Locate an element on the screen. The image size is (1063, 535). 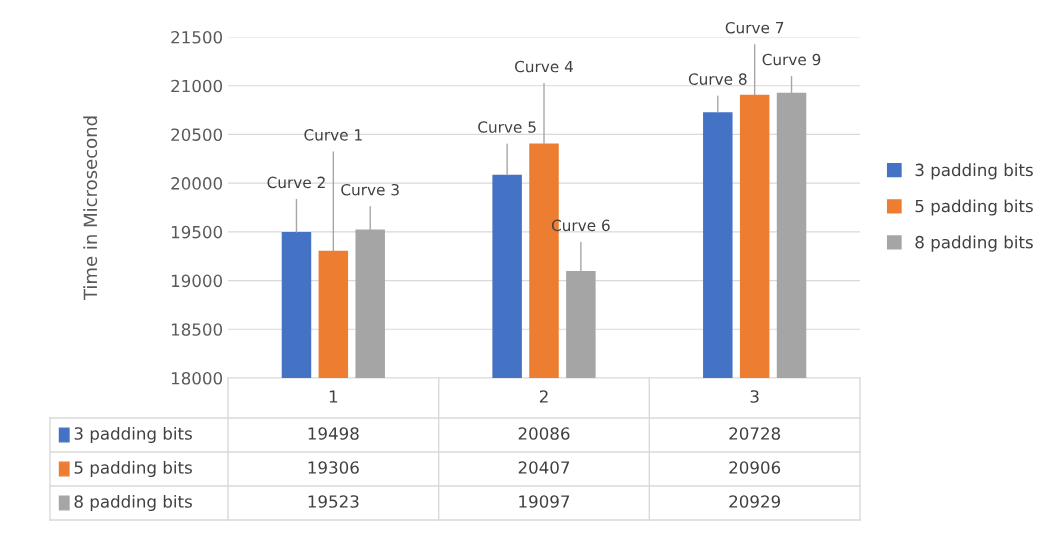
data-label: 20728 is located at coordinates (755, 433).